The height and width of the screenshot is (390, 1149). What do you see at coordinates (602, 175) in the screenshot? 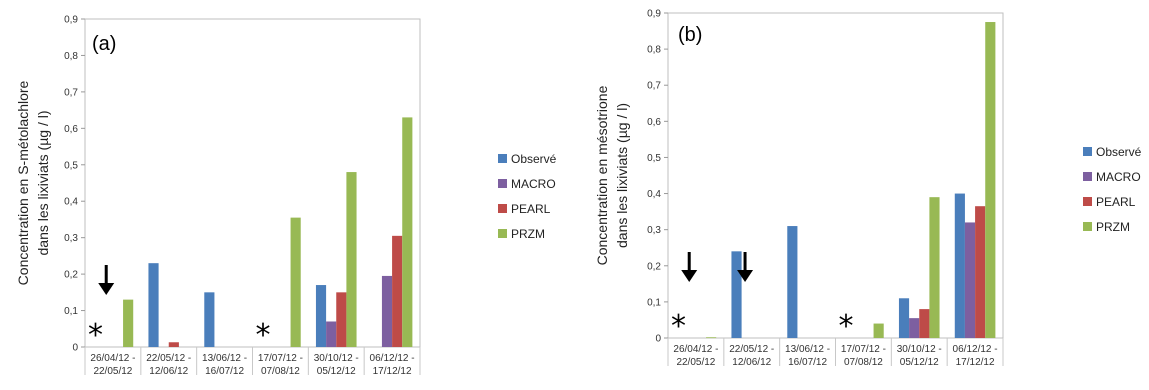
I see `y-axis-title-line1: Concentration en mésotrione` at bounding box center [602, 175].